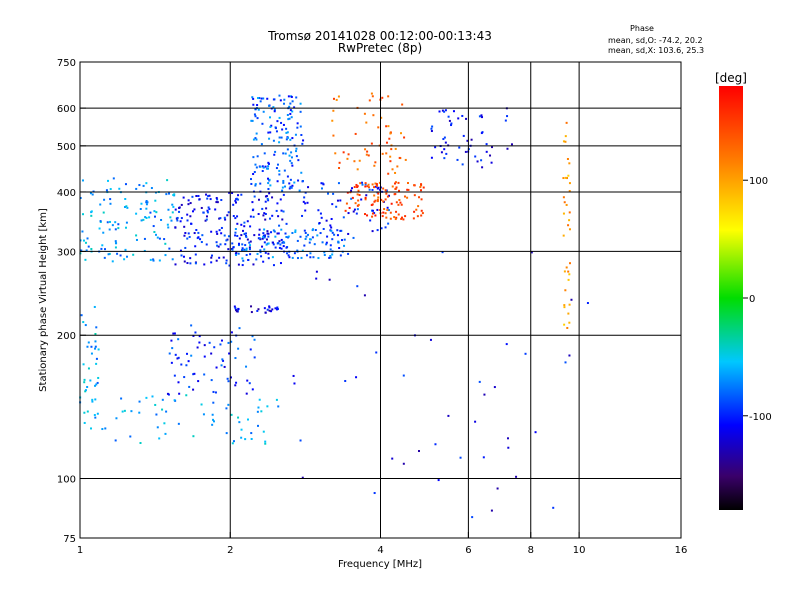 The image size is (800, 600). Describe the element at coordinates (71, 301) in the screenshot. I see `y-axis-ticks: 75 100 200 300 400 500 600 750` at that location.